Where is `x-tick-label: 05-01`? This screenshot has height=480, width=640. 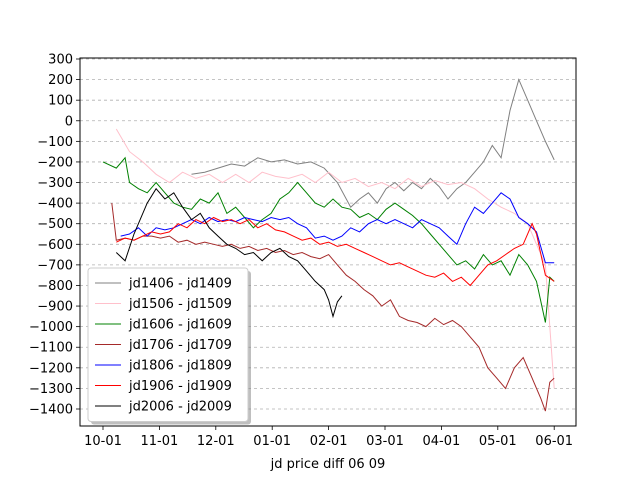 x-tick-label: 05-01 is located at coordinates (498, 441).